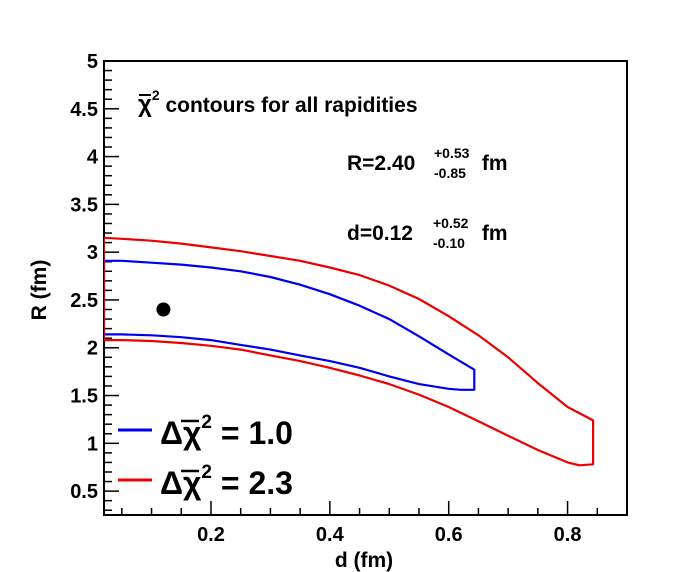 Image resolution: width=696 pixels, height=572 pixels. I want to click on title-rest: contours for all rapidities, so click(289, 105).